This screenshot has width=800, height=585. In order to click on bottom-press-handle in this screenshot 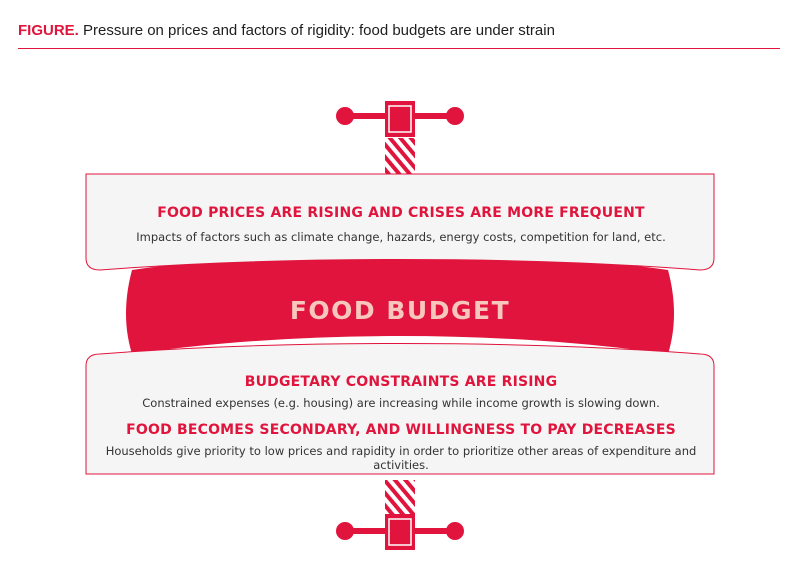, I will do `click(400, 532)`.